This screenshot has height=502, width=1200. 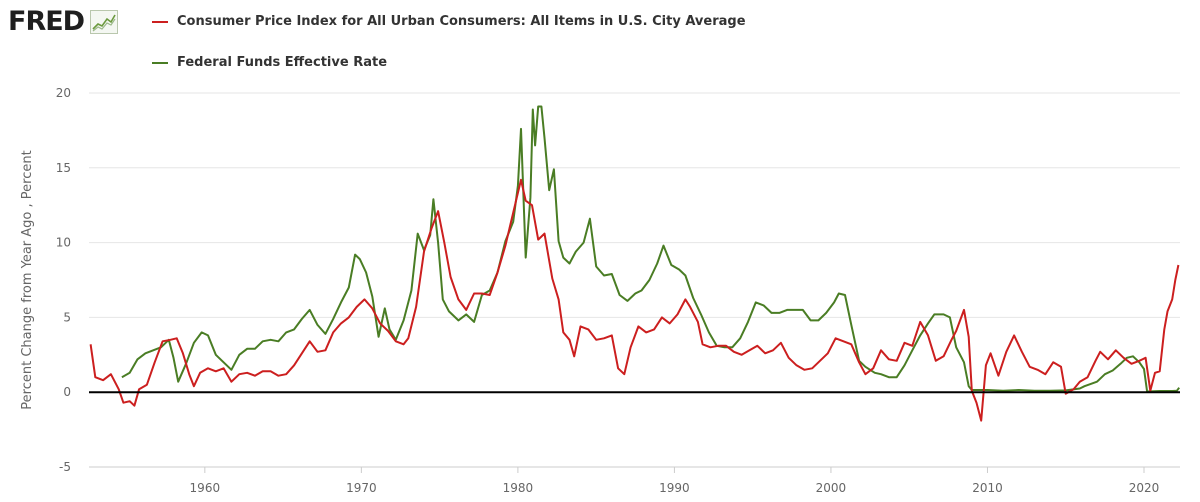 What do you see at coordinates (205, 488) in the screenshot?
I see `x-tick-label: 1960` at bounding box center [205, 488].